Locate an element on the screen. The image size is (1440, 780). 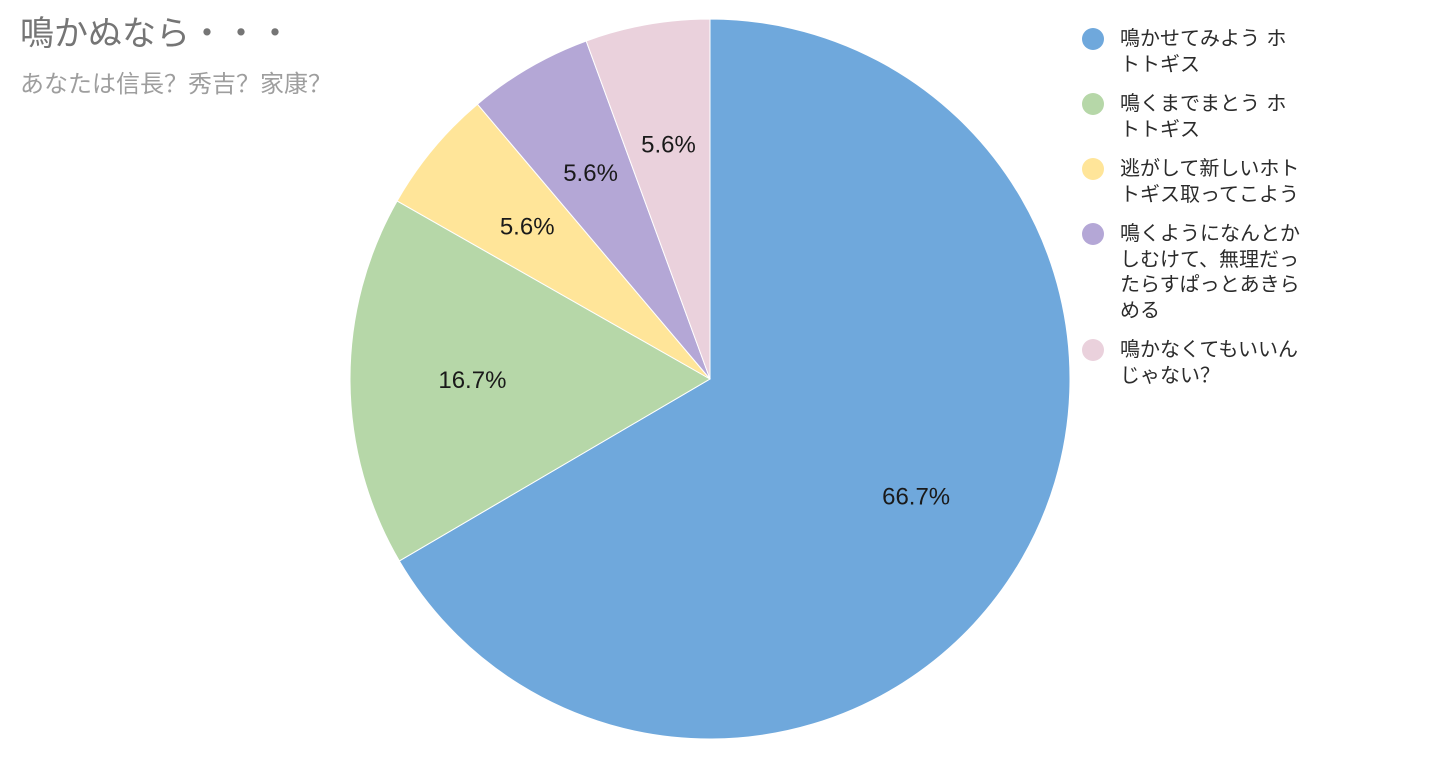
slice-label-2: 16.7% is located at coordinates (472, 380).